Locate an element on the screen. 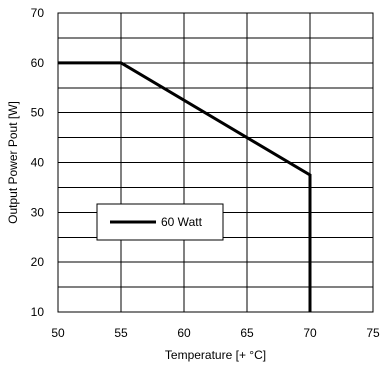 This screenshot has height=369, width=381. y-axis-title: Output Power Pout [W] is located at coordinates (13, 162).